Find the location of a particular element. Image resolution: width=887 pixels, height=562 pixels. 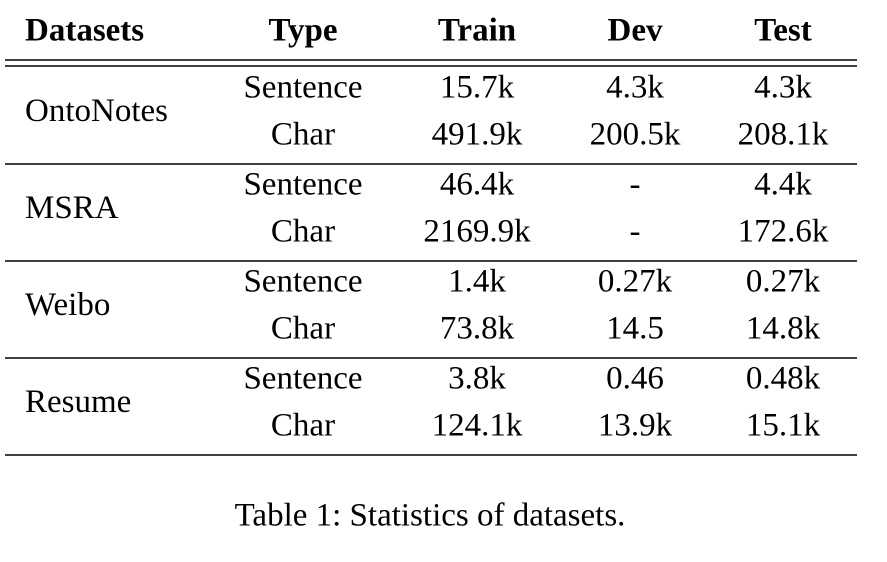

cell: 1.4k is located at coordinates (477, 282).